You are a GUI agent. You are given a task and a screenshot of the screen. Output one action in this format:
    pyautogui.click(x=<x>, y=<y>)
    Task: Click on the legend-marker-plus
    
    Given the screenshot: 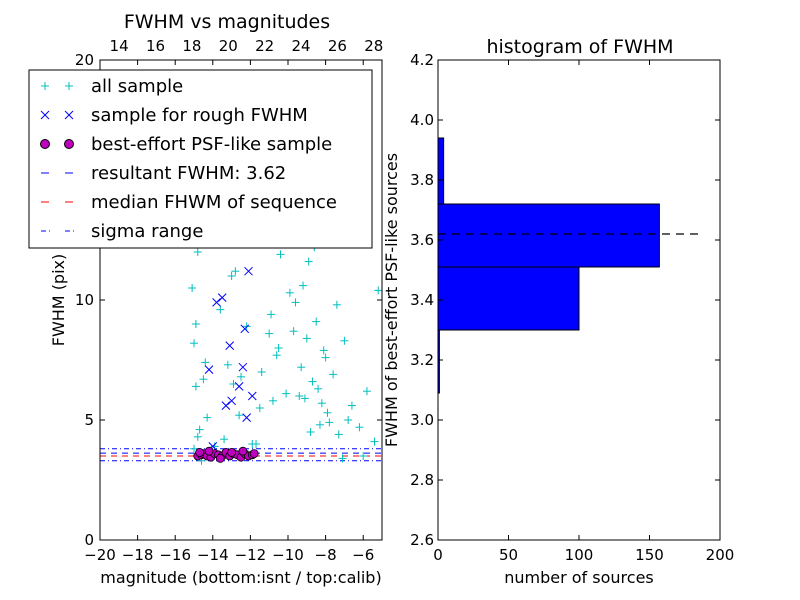 What is the action you would take?
    pyautogui.click(x=57, y=86)
    